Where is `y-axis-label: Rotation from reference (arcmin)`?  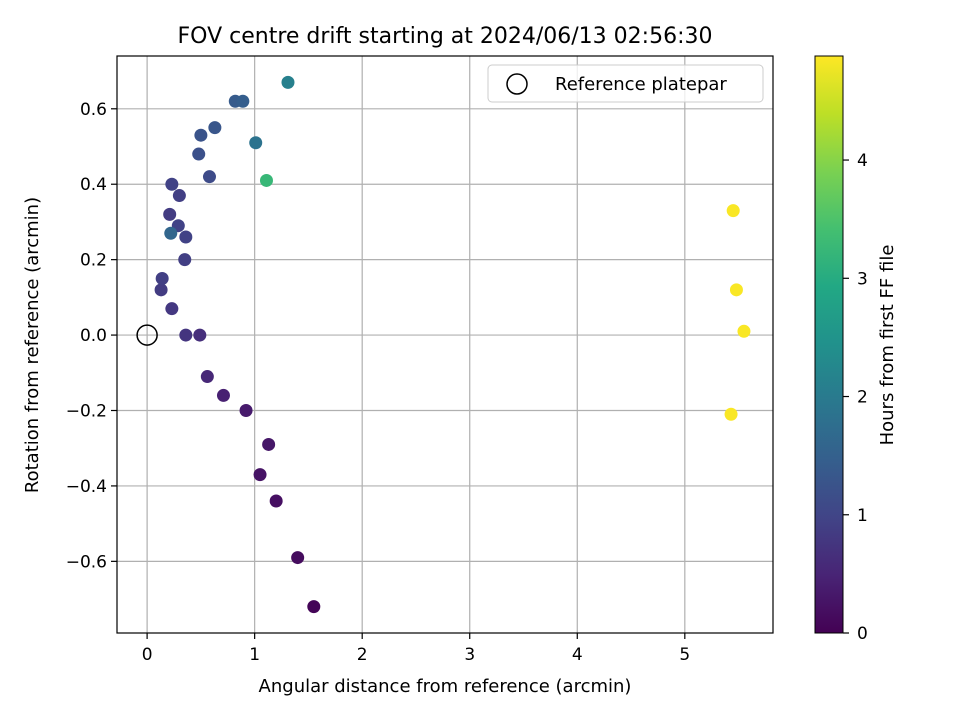 y-axis-label: Rotation from reference (arcmin) is located at coordinates (32, 345).